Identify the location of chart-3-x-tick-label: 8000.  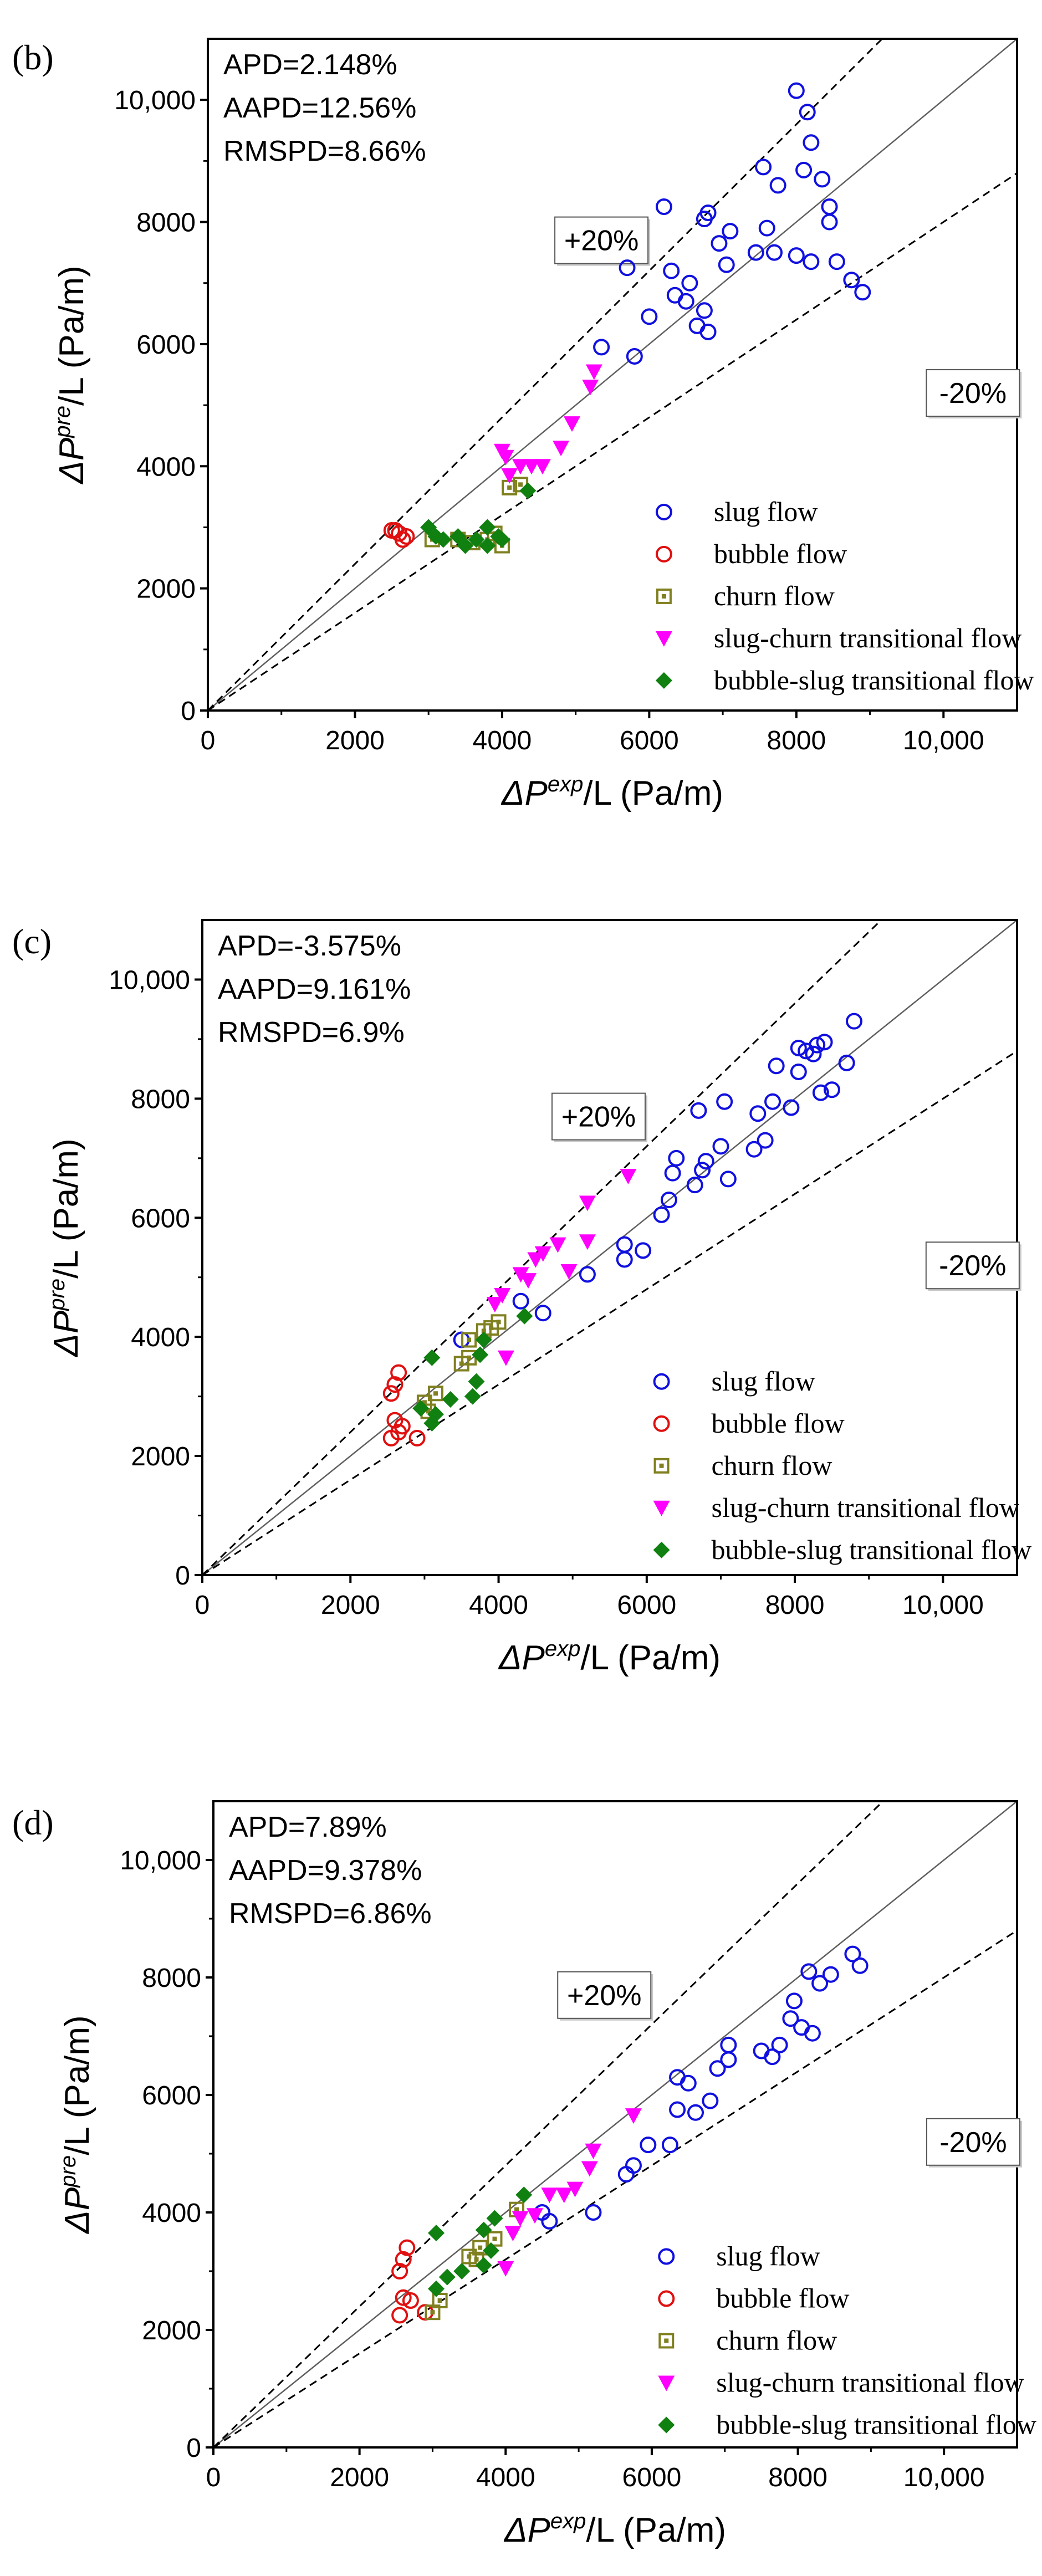
(798, 2477).